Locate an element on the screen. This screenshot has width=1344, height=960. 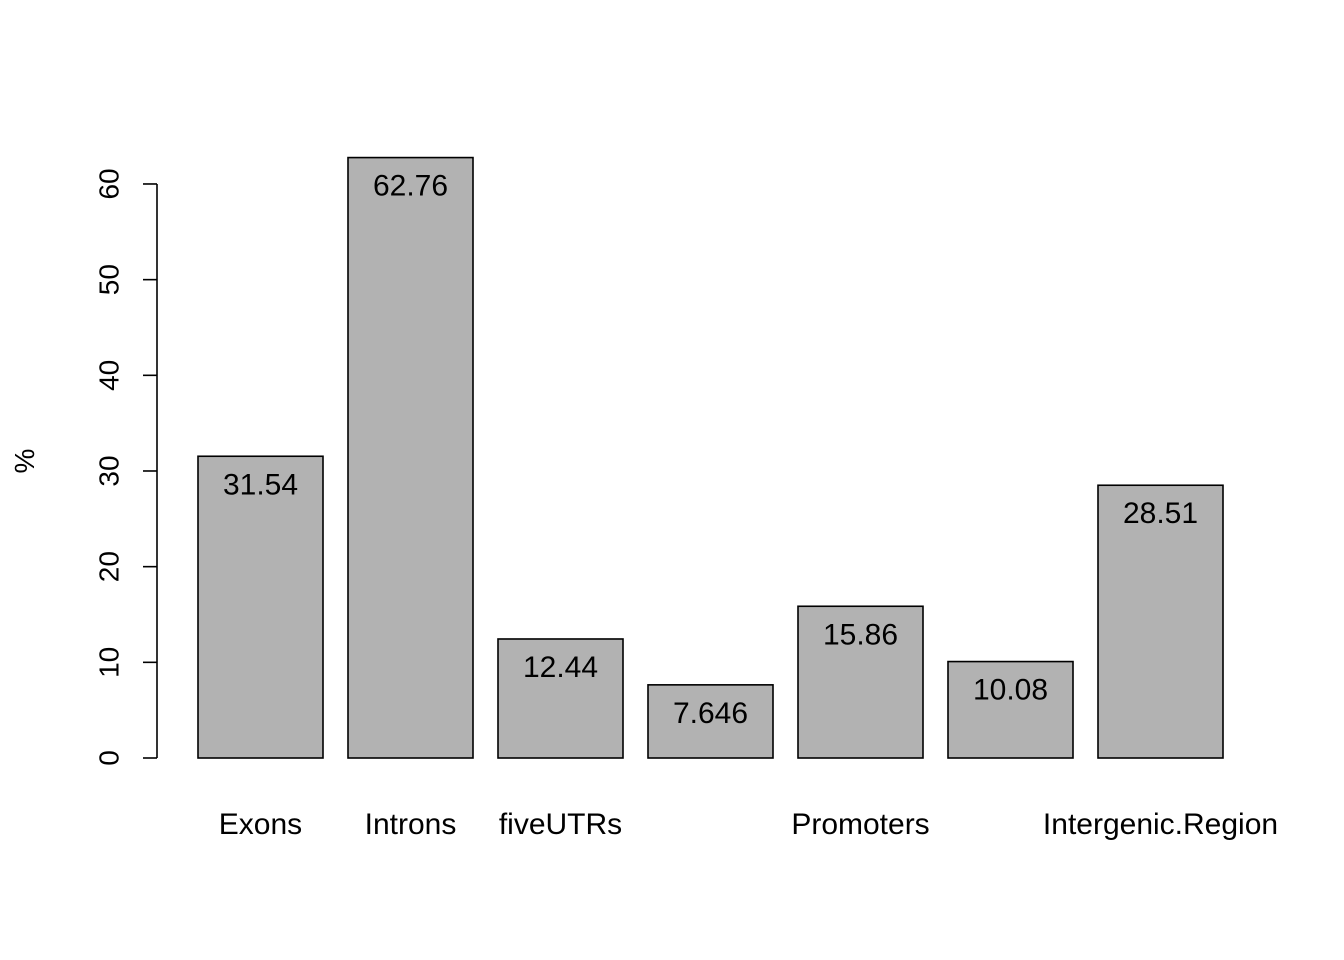
y-tick-label: 60 is located at coordinates (109, 183).